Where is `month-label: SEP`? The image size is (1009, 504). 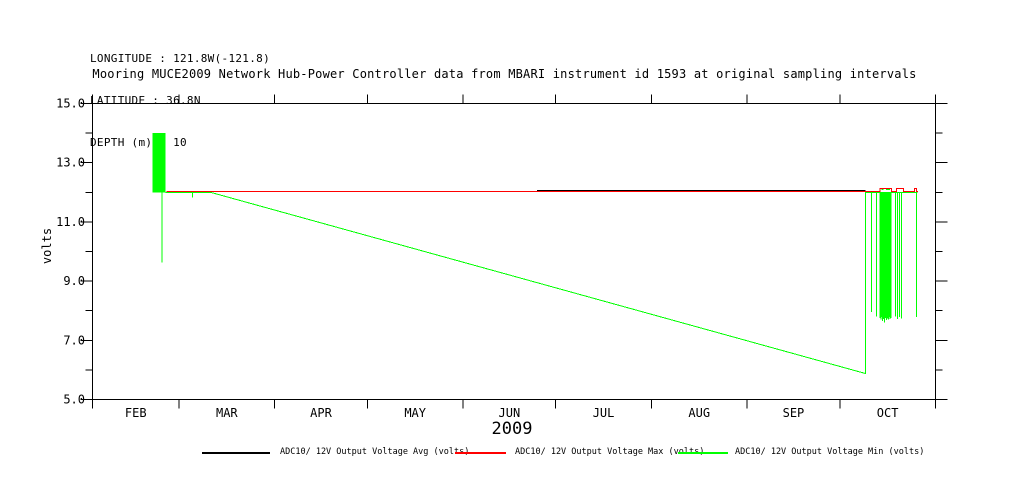 month-label: SEP is located at coordinates (794, 413).